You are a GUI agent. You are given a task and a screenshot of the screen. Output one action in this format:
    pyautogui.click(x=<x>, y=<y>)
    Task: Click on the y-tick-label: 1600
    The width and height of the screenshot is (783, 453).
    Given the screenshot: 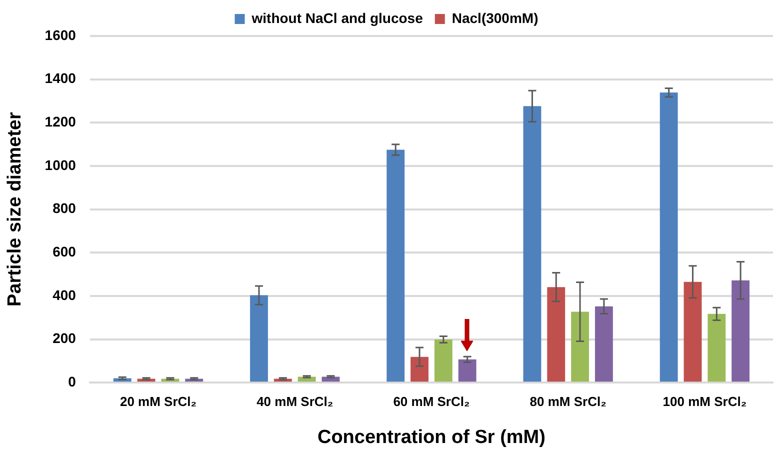 What is the action you would take?
    pyautogui.click(x=60, y=34)
    